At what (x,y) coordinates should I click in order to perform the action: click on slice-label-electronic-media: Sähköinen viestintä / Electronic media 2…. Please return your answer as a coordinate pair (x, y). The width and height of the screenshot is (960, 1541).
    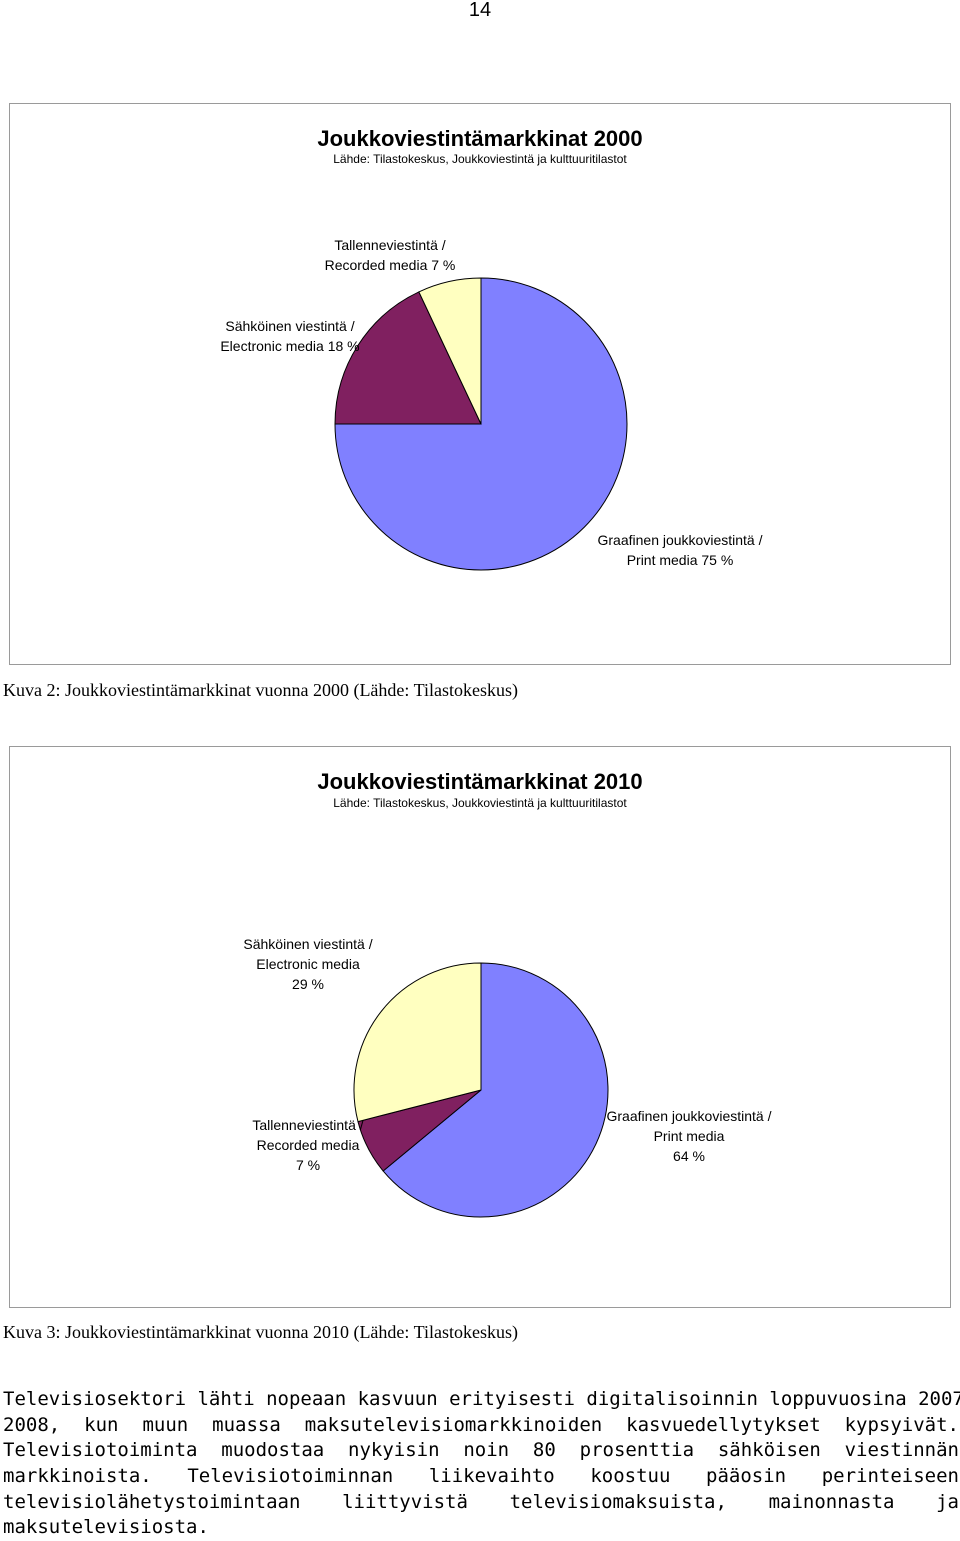
    Looking at the image, I should click on (308, 964).